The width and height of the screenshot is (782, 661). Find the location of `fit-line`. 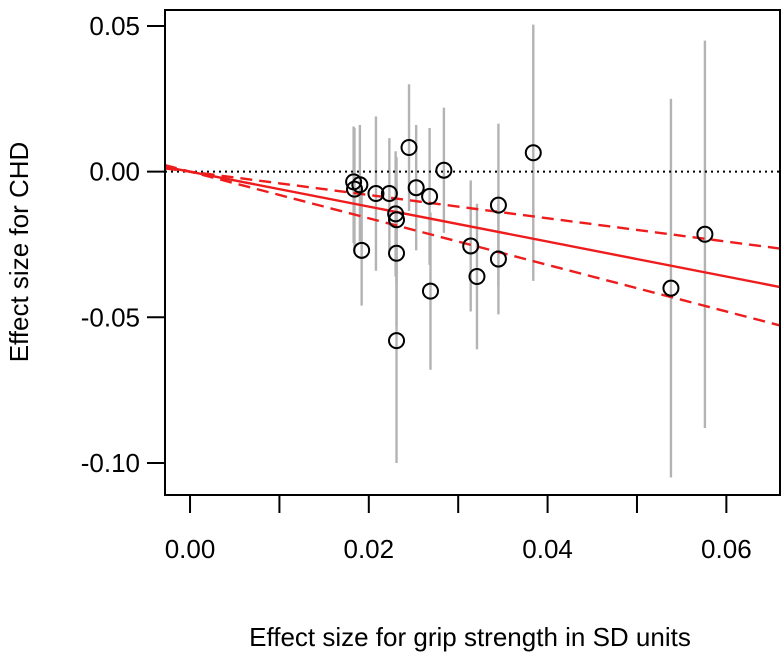

fit-line is located at coordinates (472, 227).